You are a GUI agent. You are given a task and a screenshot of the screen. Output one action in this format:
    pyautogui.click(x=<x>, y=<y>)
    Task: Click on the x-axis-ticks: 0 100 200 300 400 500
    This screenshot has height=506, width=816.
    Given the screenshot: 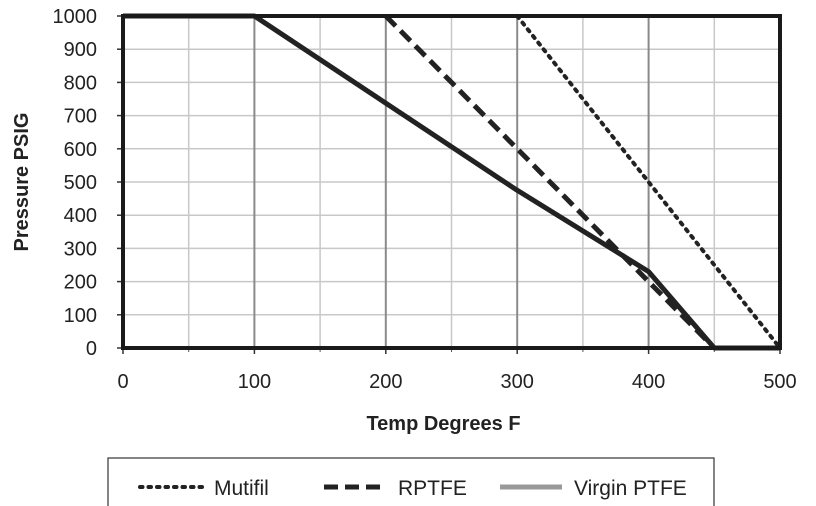 What is the action you would take?
    pyautogui.click(x=457, y=370)
    